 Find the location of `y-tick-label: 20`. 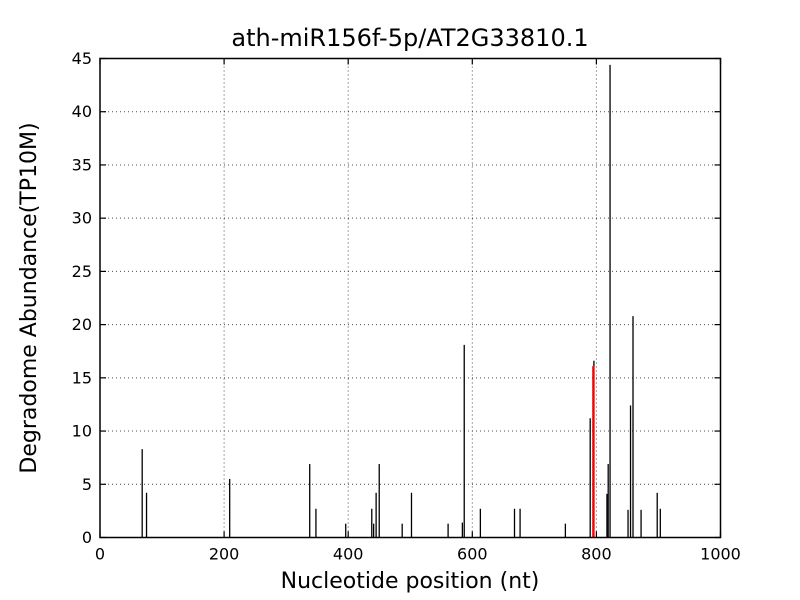

y-tick-label: 20 is located at coordinates (82, 324).